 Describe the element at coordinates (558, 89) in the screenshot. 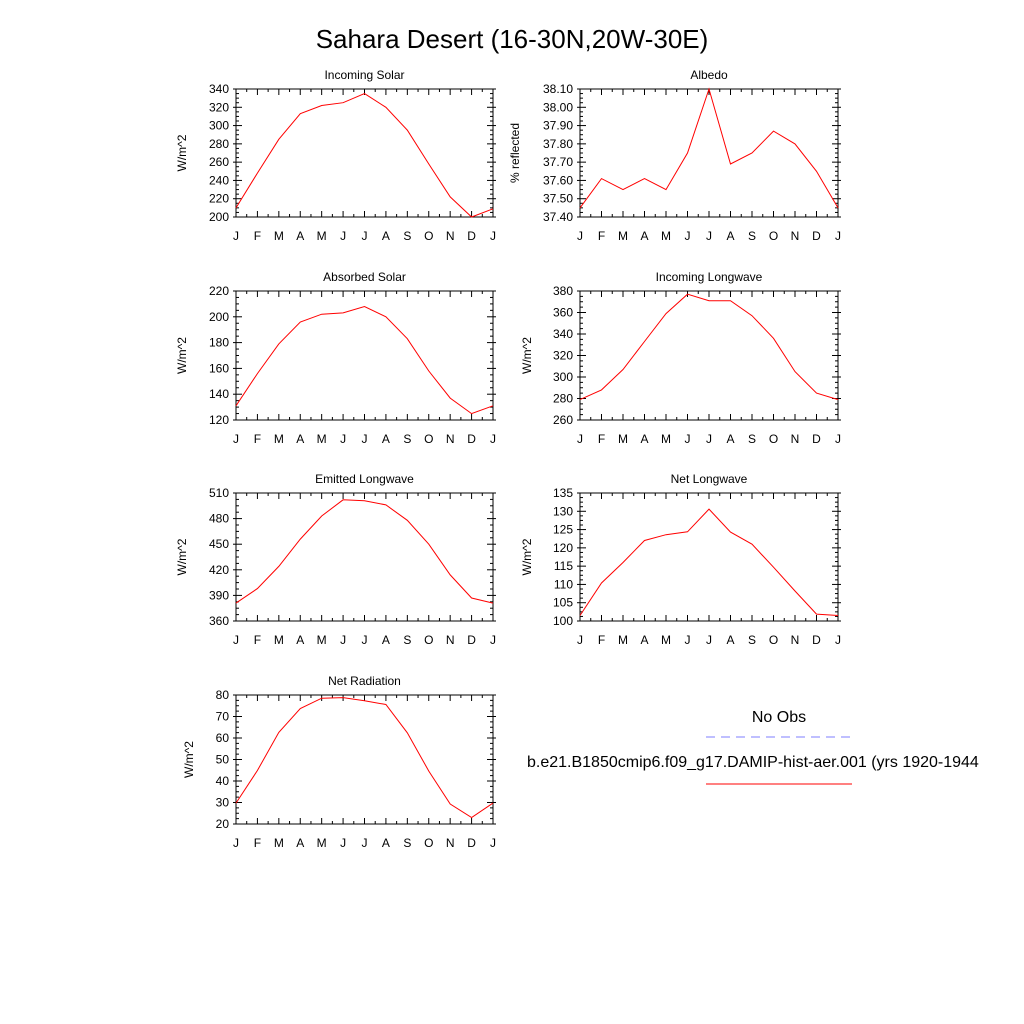

I see `y-tick-label: 38.10` at that location.